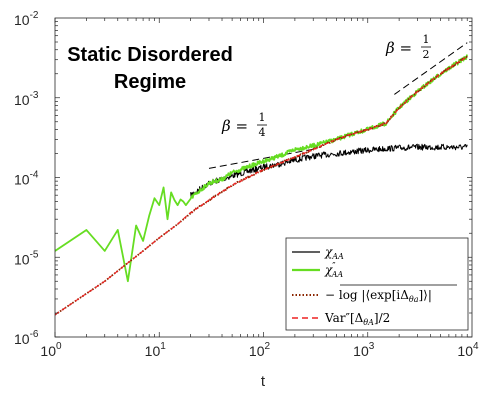 This screenshot has width=498, height=406. Describe the element at coordinates (468, 350) in the screenshot. I see `x-tick-label: 10⁴` at that location.